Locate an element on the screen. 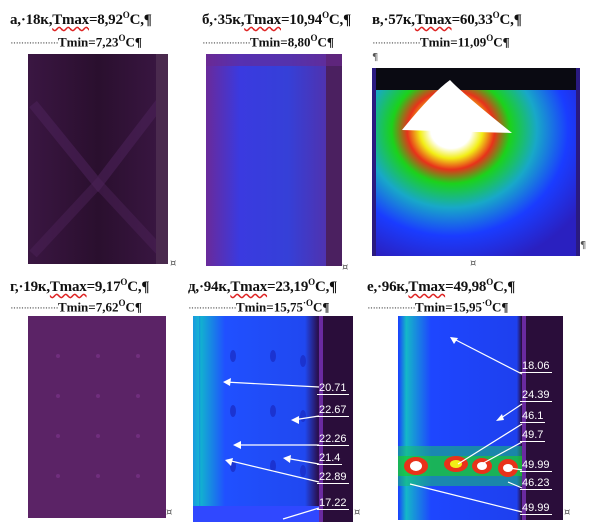 This screenshot has height=522, width=595. caption-b-min: ··················Tmin=8,80OC¶ is located at coordinates (268, 41).